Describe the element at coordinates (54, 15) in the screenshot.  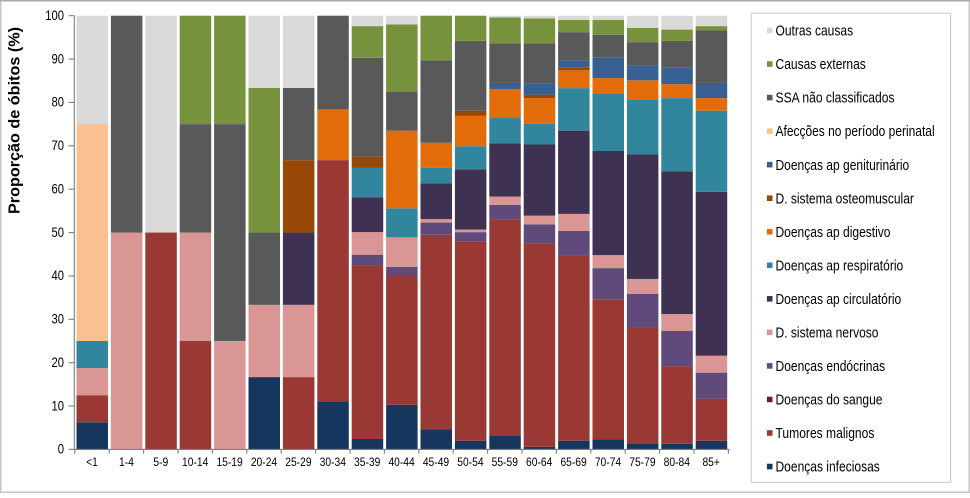
I see `svg-text: 100` at that location.